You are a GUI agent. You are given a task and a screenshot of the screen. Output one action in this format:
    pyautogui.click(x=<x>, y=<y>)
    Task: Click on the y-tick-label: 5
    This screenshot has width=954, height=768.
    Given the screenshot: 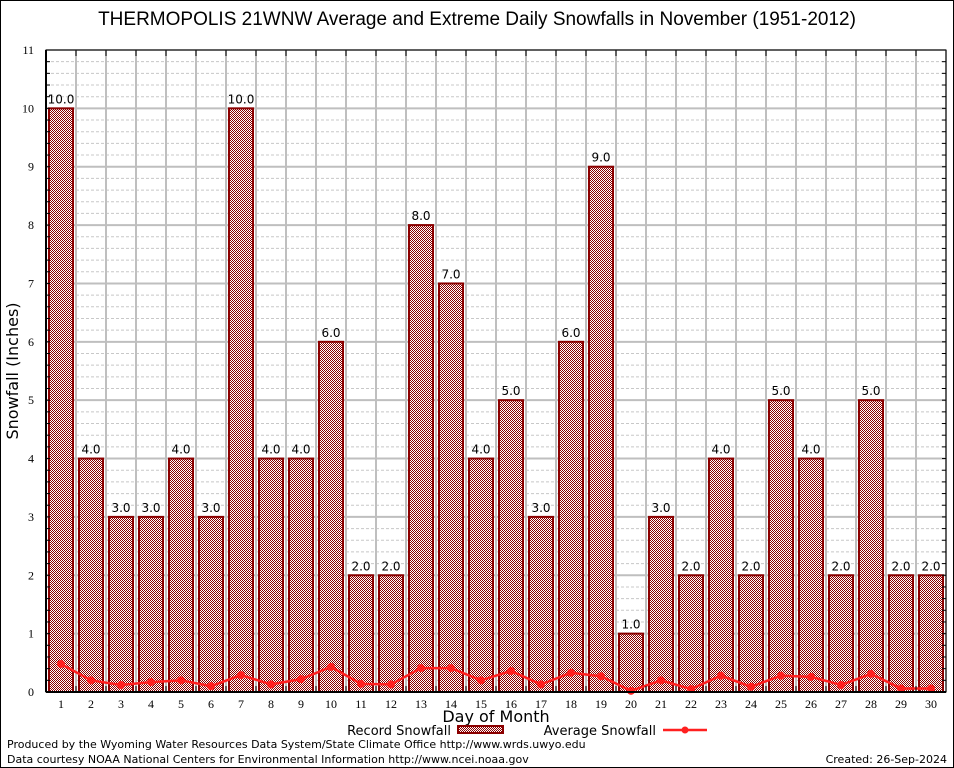 What is the action you would take?
    pyautogui.click(x=31, y=400)
    